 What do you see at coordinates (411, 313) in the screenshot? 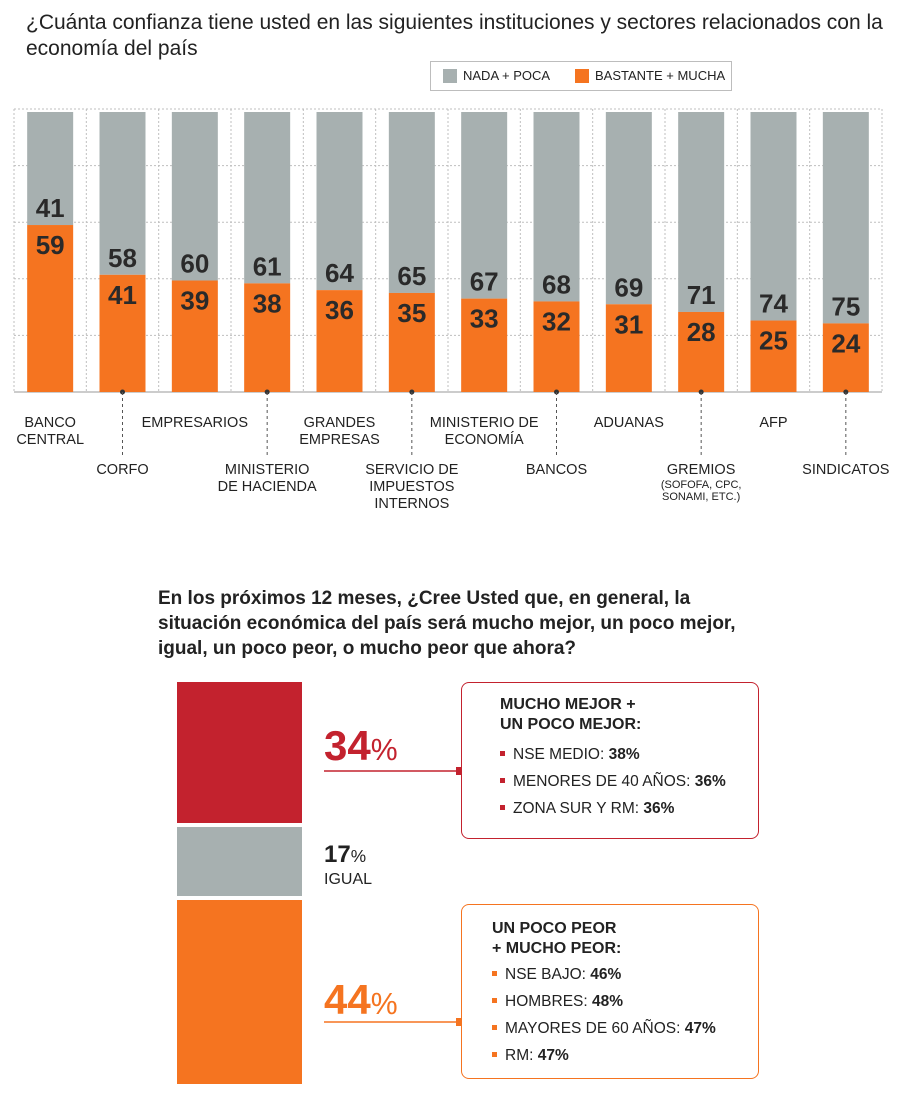
I see `value-label-bastante-mucha: 35` at bounding box center [411, 313].